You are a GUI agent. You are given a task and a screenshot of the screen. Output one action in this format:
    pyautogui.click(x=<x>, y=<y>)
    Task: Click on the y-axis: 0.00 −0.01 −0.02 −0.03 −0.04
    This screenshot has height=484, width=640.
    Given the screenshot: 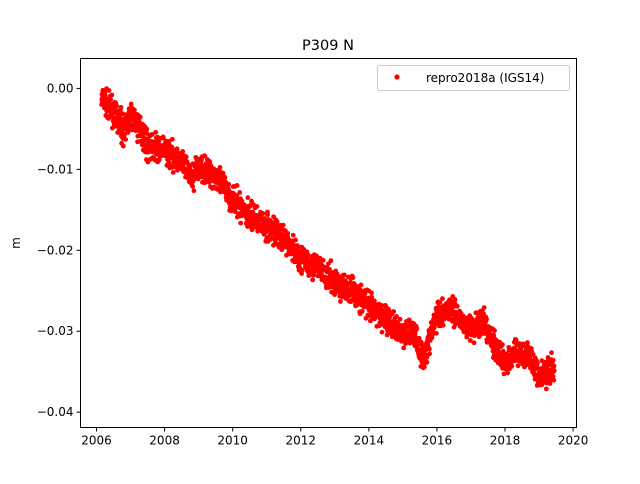 What is the action you would take?
    pyautogui.click(x=59, y=250)
    